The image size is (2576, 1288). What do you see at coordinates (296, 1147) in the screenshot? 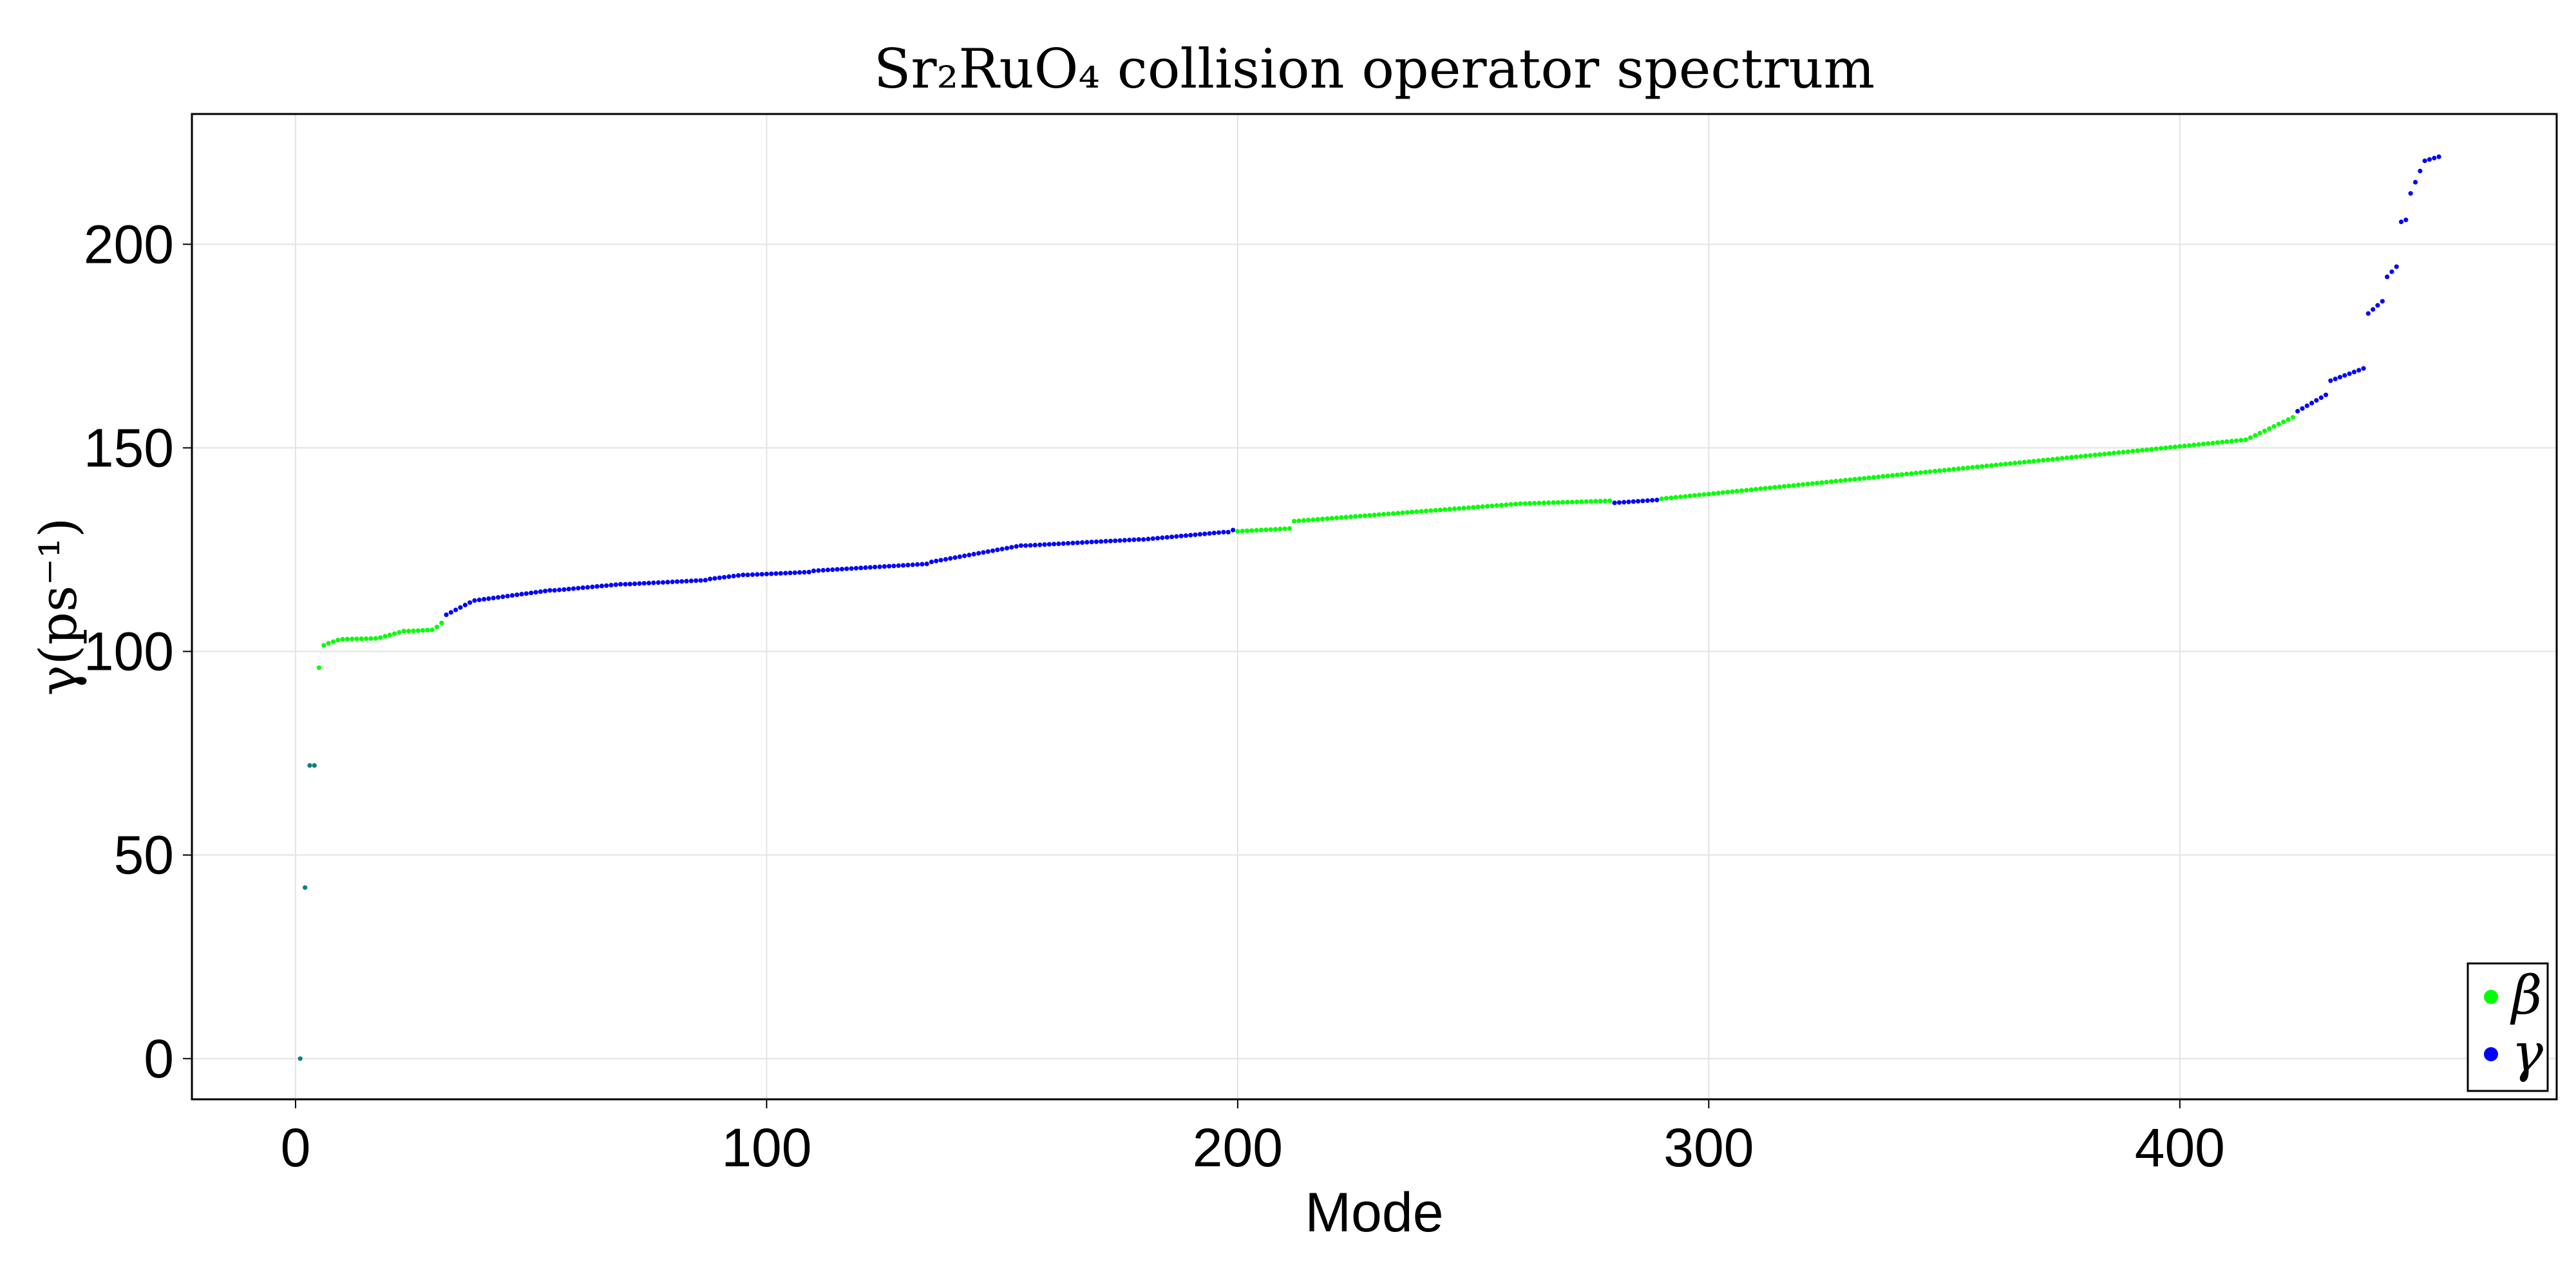
I see `x-tick-label: 0` at bounding box center [296, 1147].